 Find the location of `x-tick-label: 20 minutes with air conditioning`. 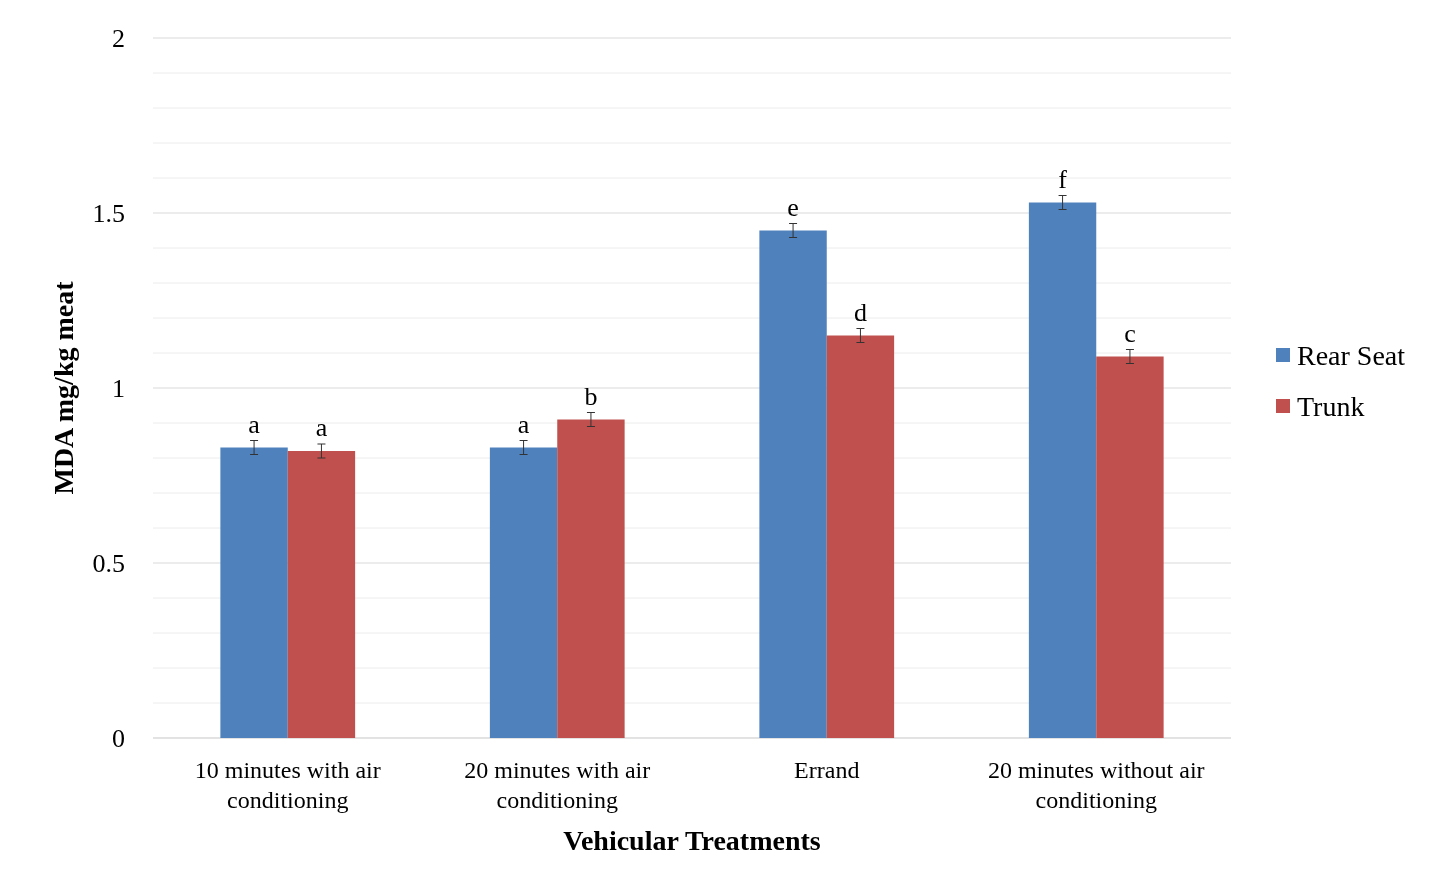

x-tick-label: 20 minutes with air conditioning is located at coordinates (557, 785).